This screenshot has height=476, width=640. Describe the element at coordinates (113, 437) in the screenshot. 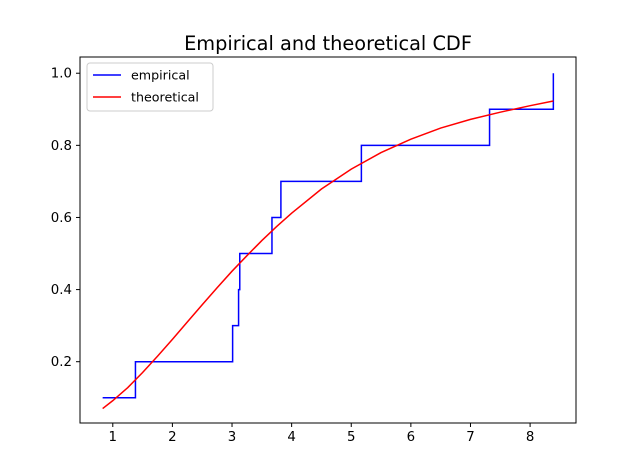

I see `x-tick-label: 1` at that location.